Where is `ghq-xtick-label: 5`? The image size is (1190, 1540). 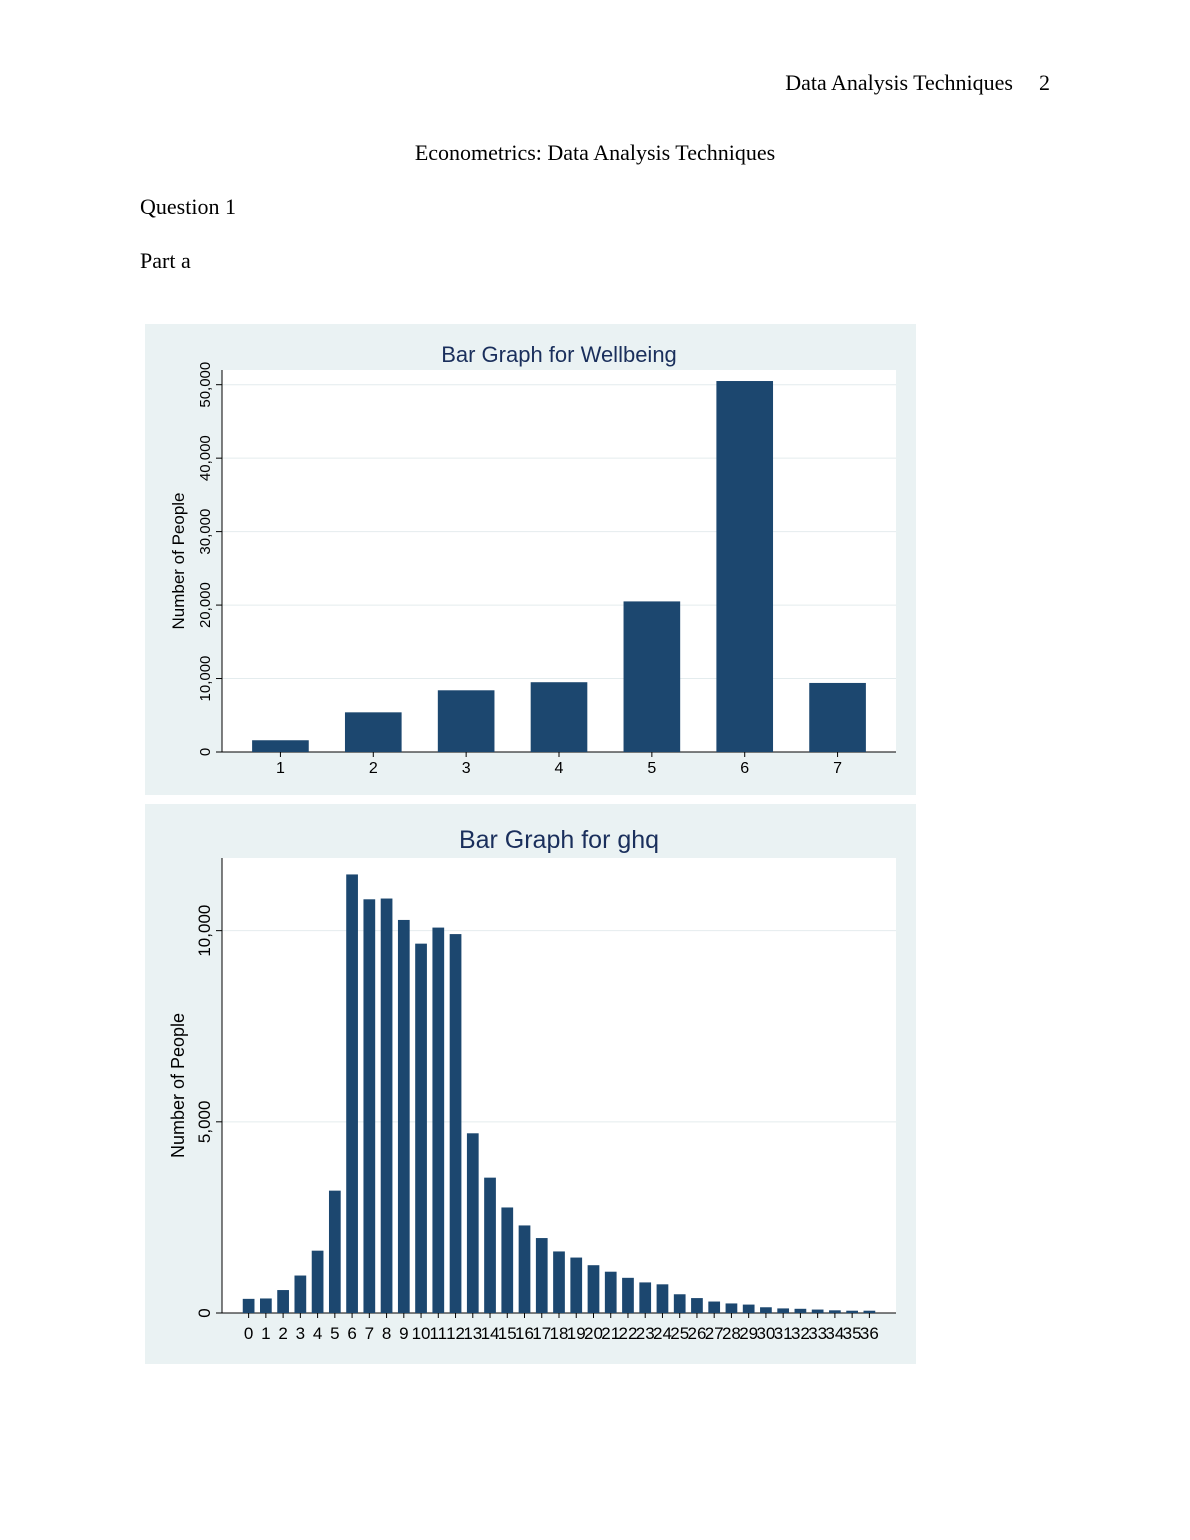
ghq-xtick-label: 5 is located at coordinates (334, 1333).